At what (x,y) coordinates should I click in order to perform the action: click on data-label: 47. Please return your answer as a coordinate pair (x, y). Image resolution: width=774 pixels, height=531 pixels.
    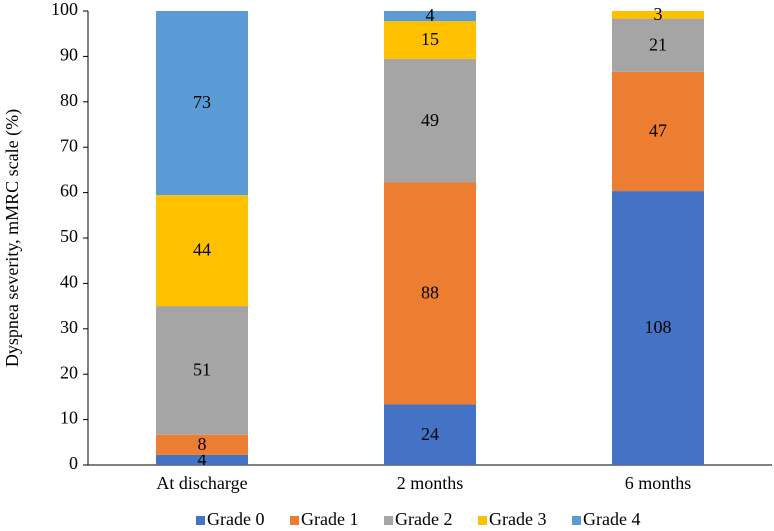
    Looking at the image, I should click on (658, 131).